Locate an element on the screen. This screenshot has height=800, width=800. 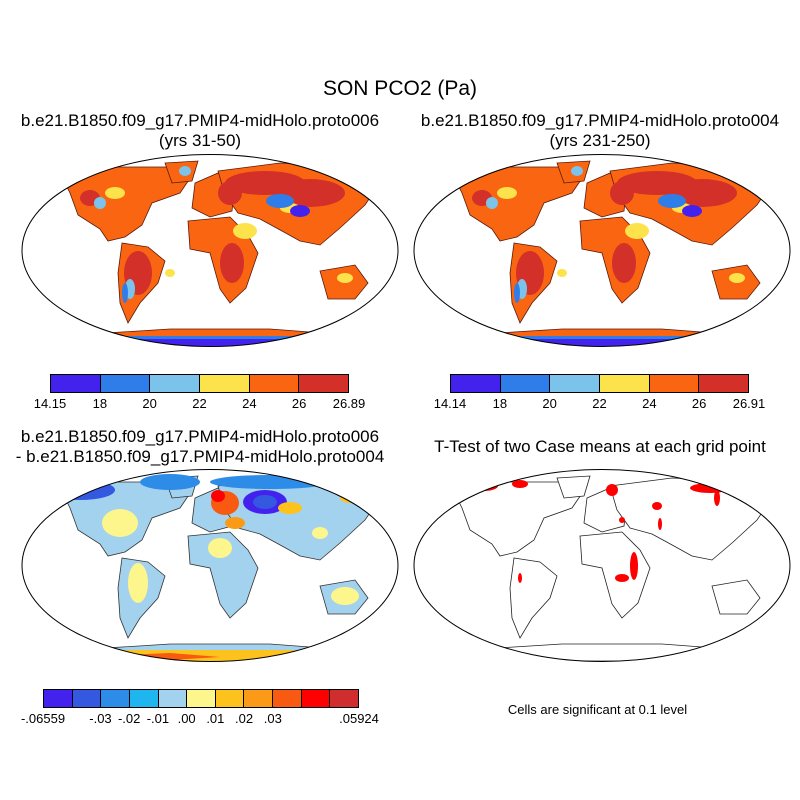
map-panel-case004 is located at coordinates (602, 250).